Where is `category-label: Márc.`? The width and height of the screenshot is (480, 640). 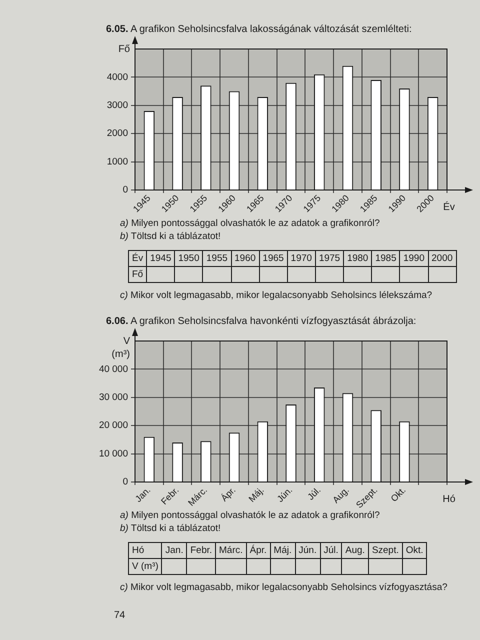
category-label: Márc. is located at coordinates (231, 550).